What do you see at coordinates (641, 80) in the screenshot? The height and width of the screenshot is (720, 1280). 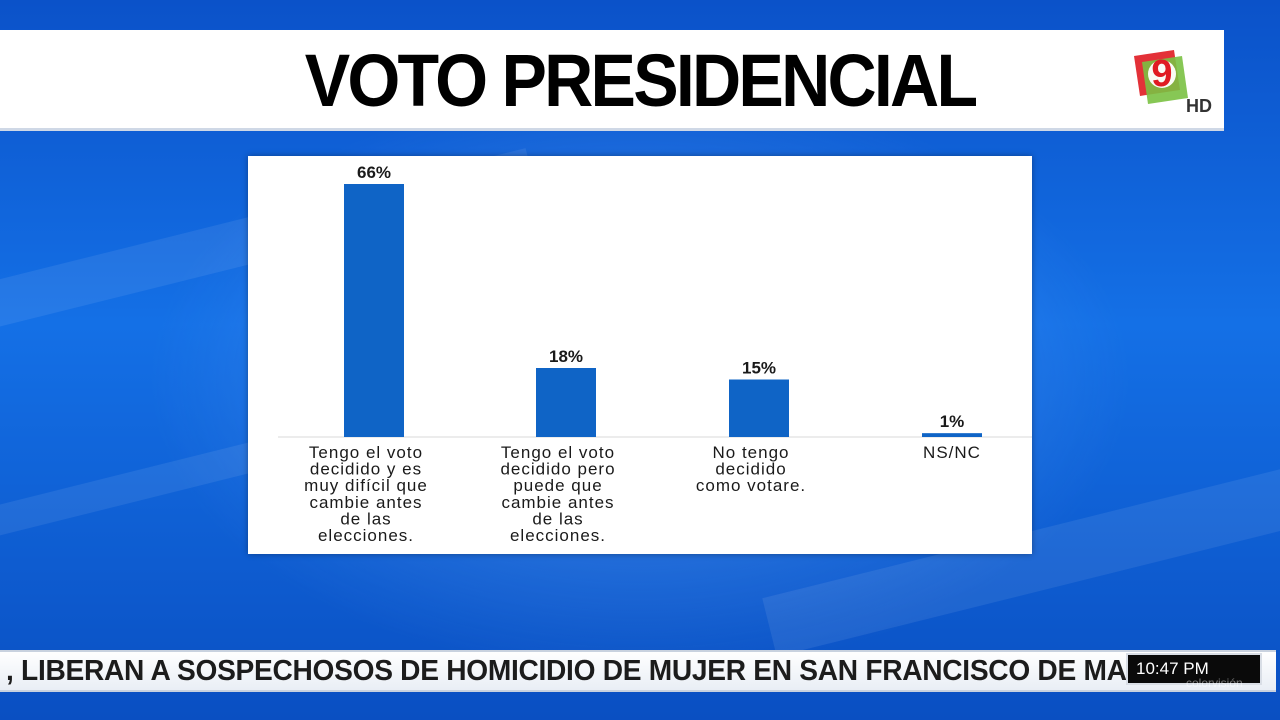 I see `page-title: VOTO PRESIDENCIAL` at bounding box center [641, 80].